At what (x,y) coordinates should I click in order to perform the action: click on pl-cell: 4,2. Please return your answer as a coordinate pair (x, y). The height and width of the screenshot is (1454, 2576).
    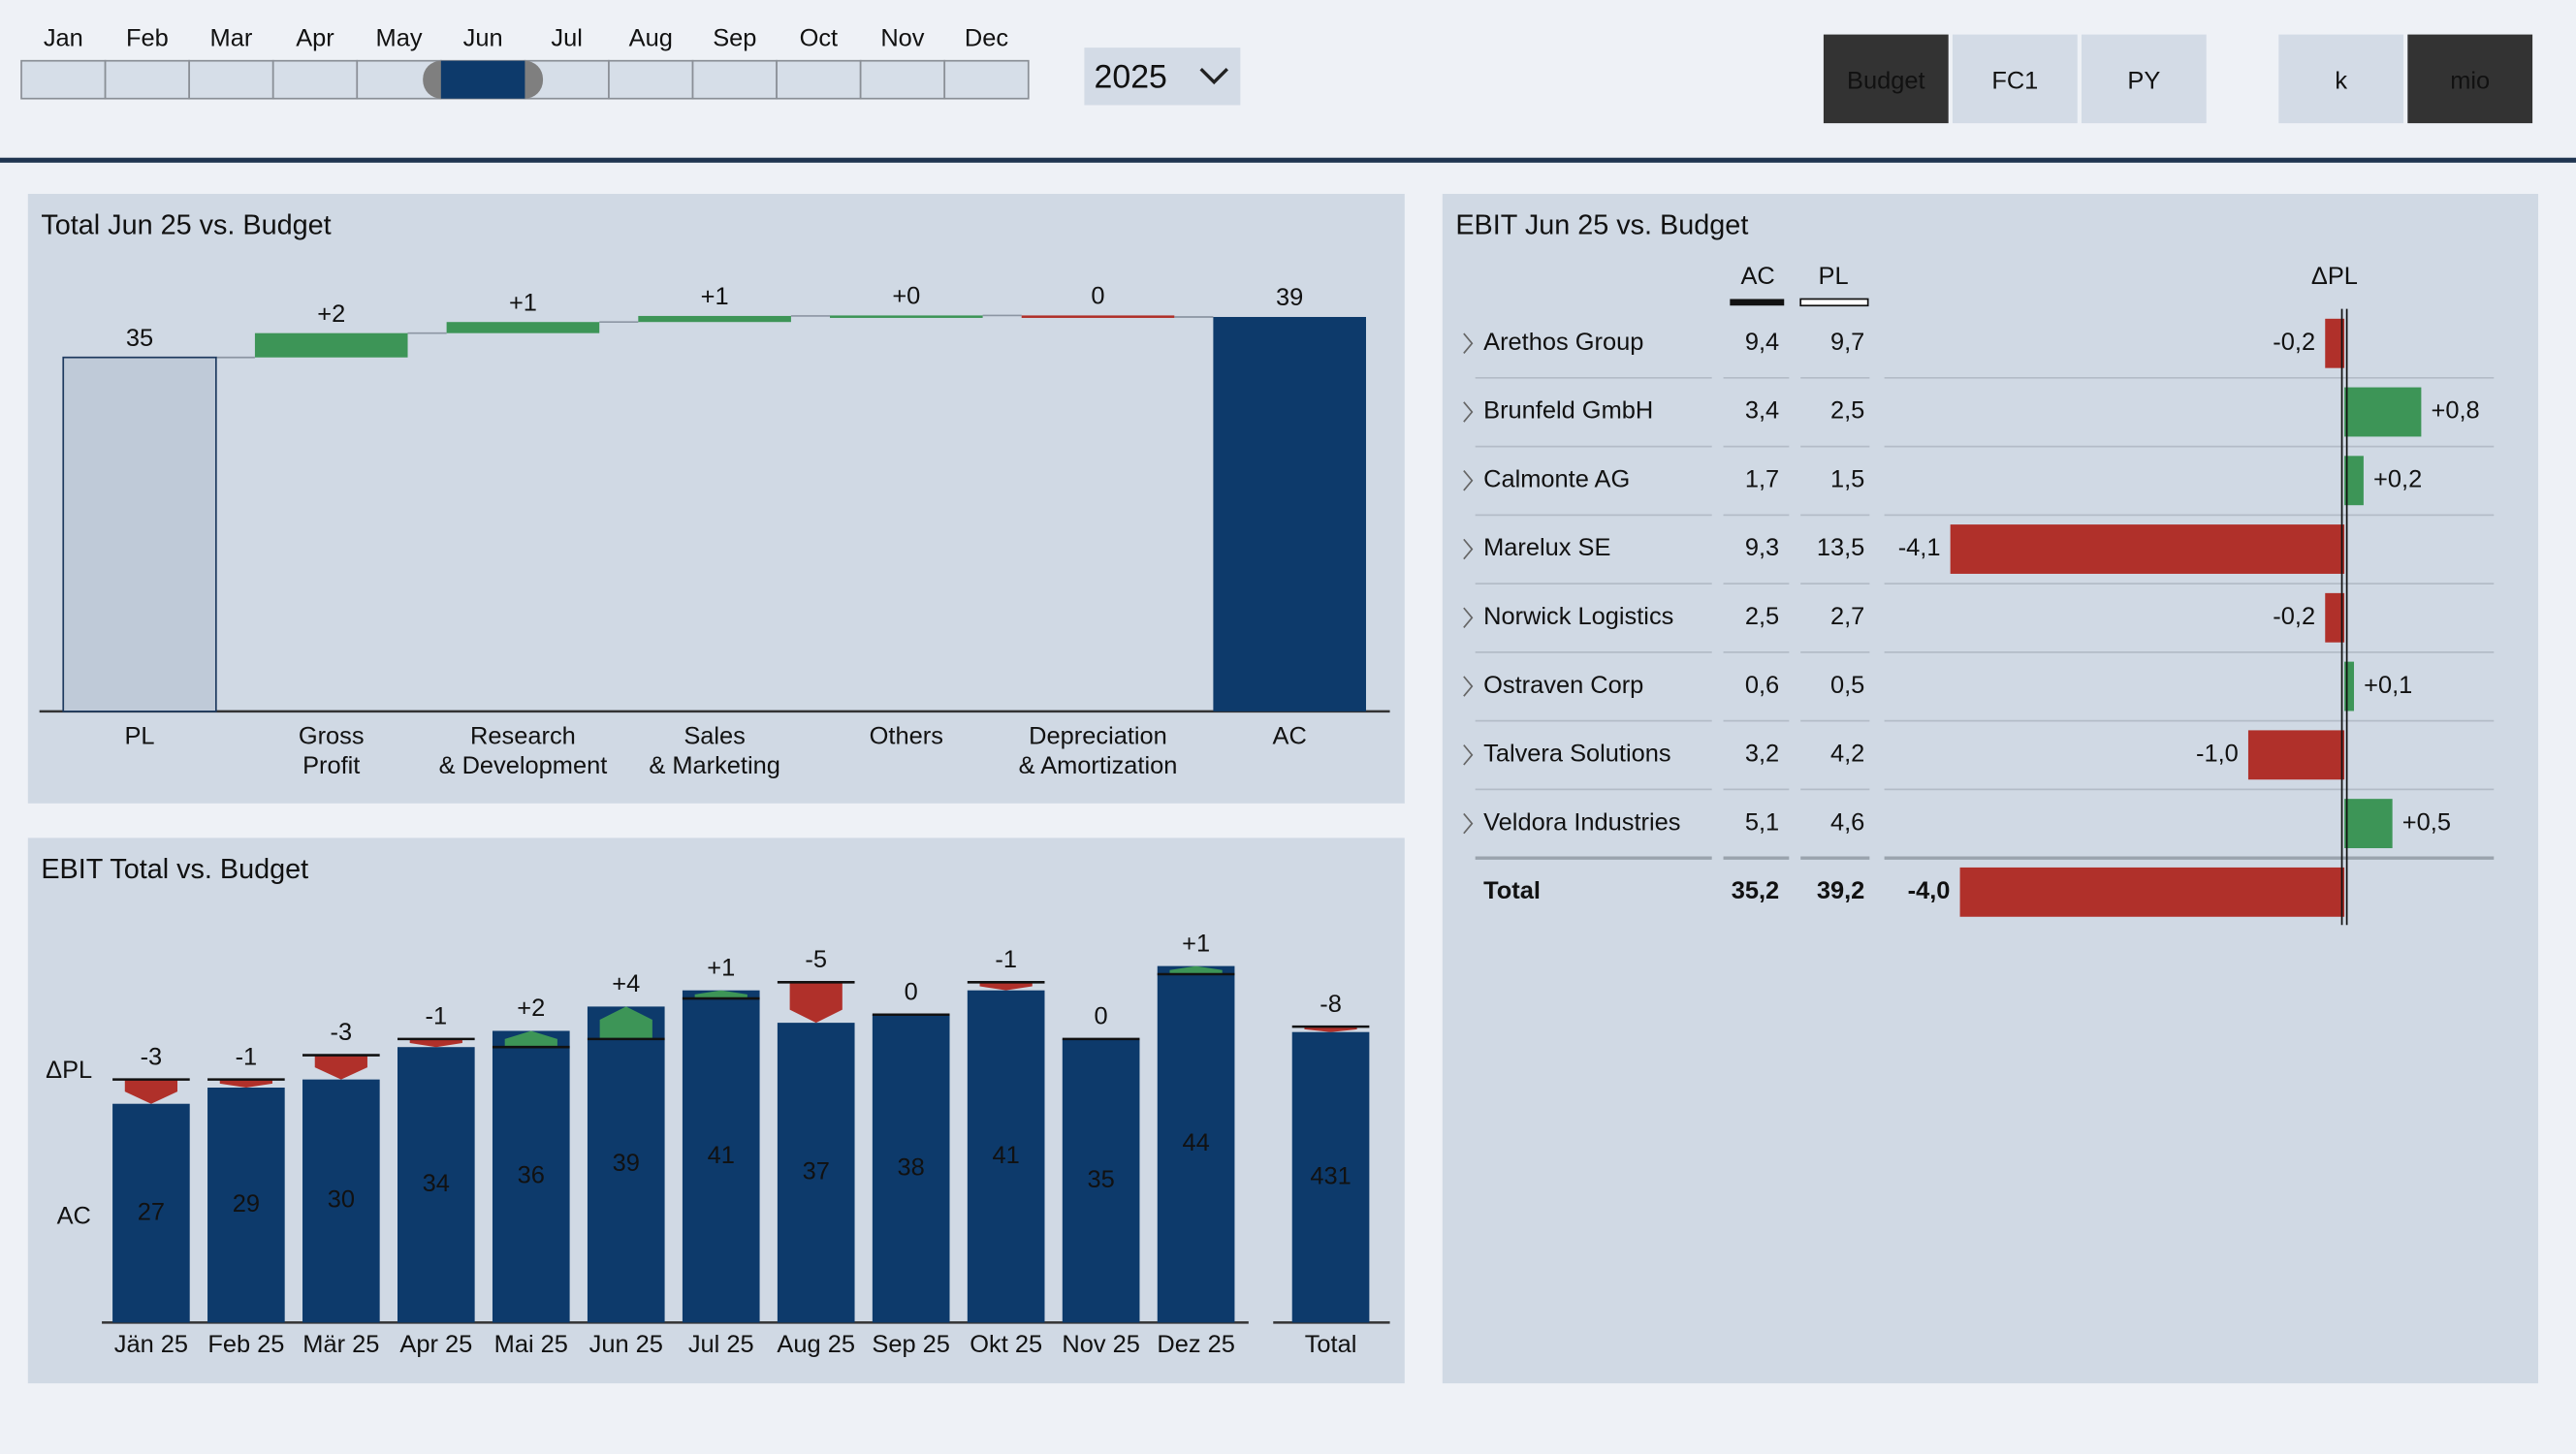
    Looking at the image, I should click on (1847, 754).